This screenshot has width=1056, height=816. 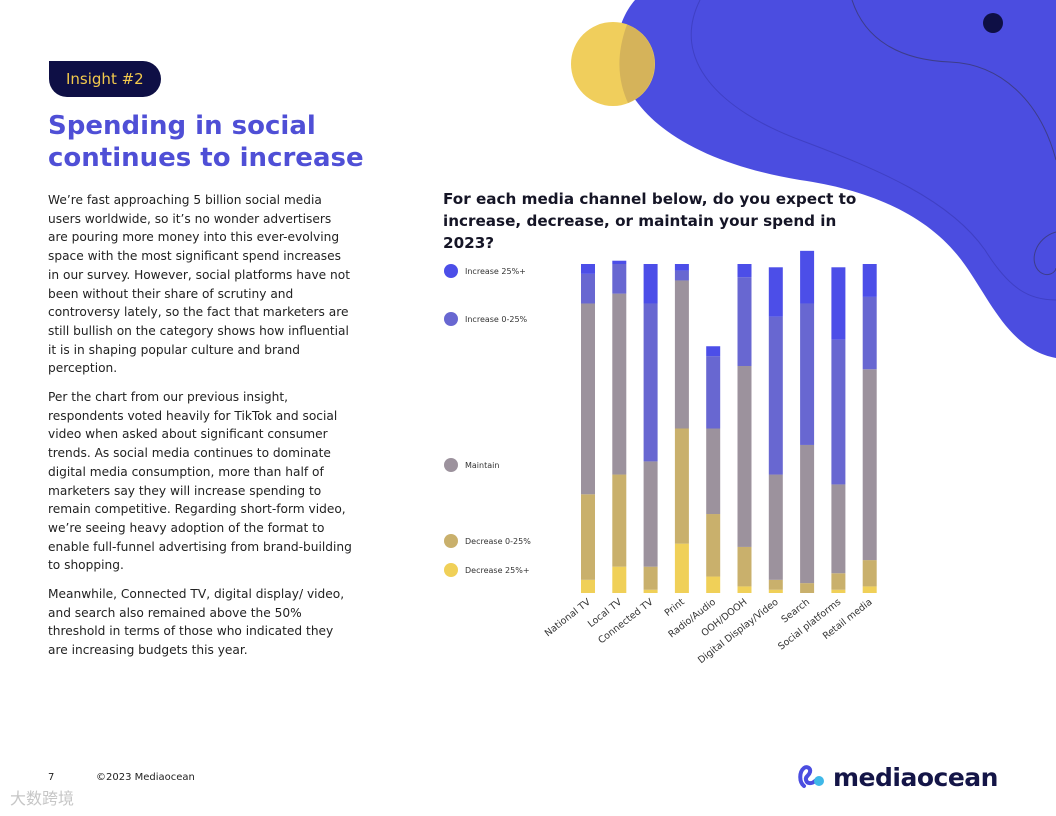 What do you see at coordinates (206, 158) in the screenshot?
I see `title-line: continues to increase` at bounding box center [206, 158].